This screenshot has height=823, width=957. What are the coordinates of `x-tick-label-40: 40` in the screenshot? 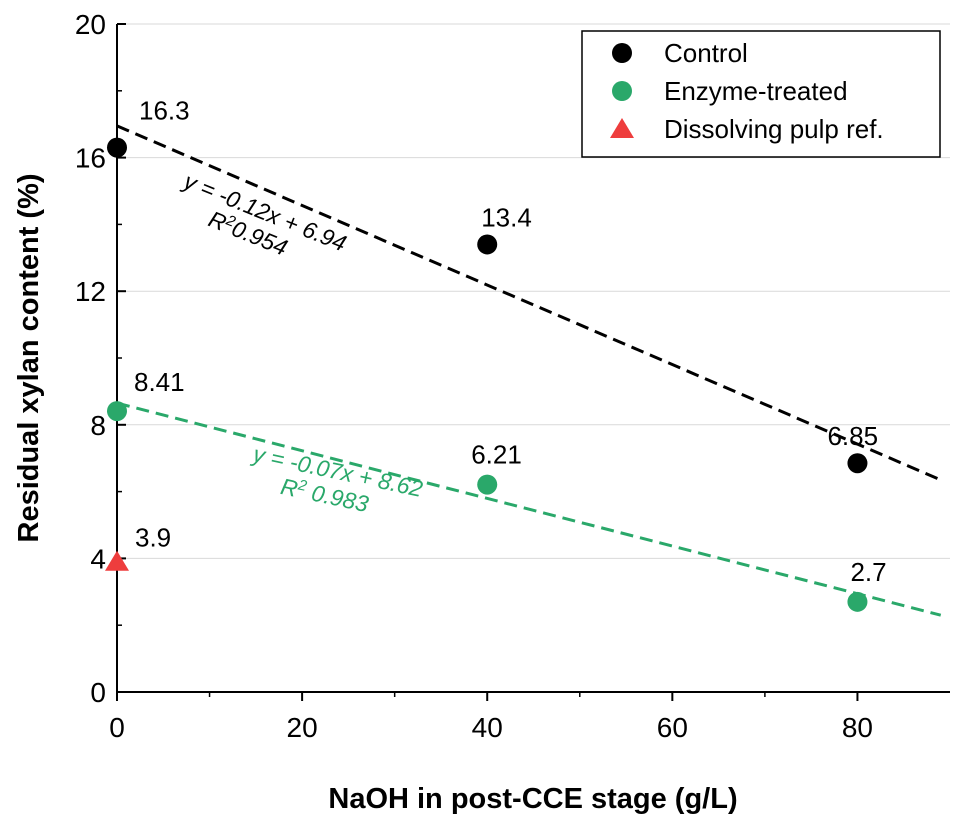 It's located at (487, 727).